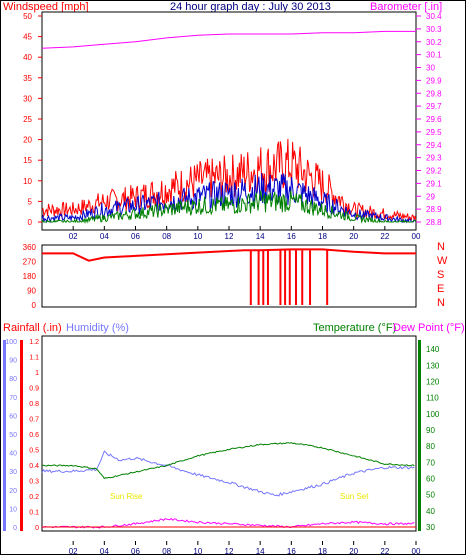  Describe the element at coordinates (419, 435) in the screenshot. I see `temperature-axis-bar` at that location.